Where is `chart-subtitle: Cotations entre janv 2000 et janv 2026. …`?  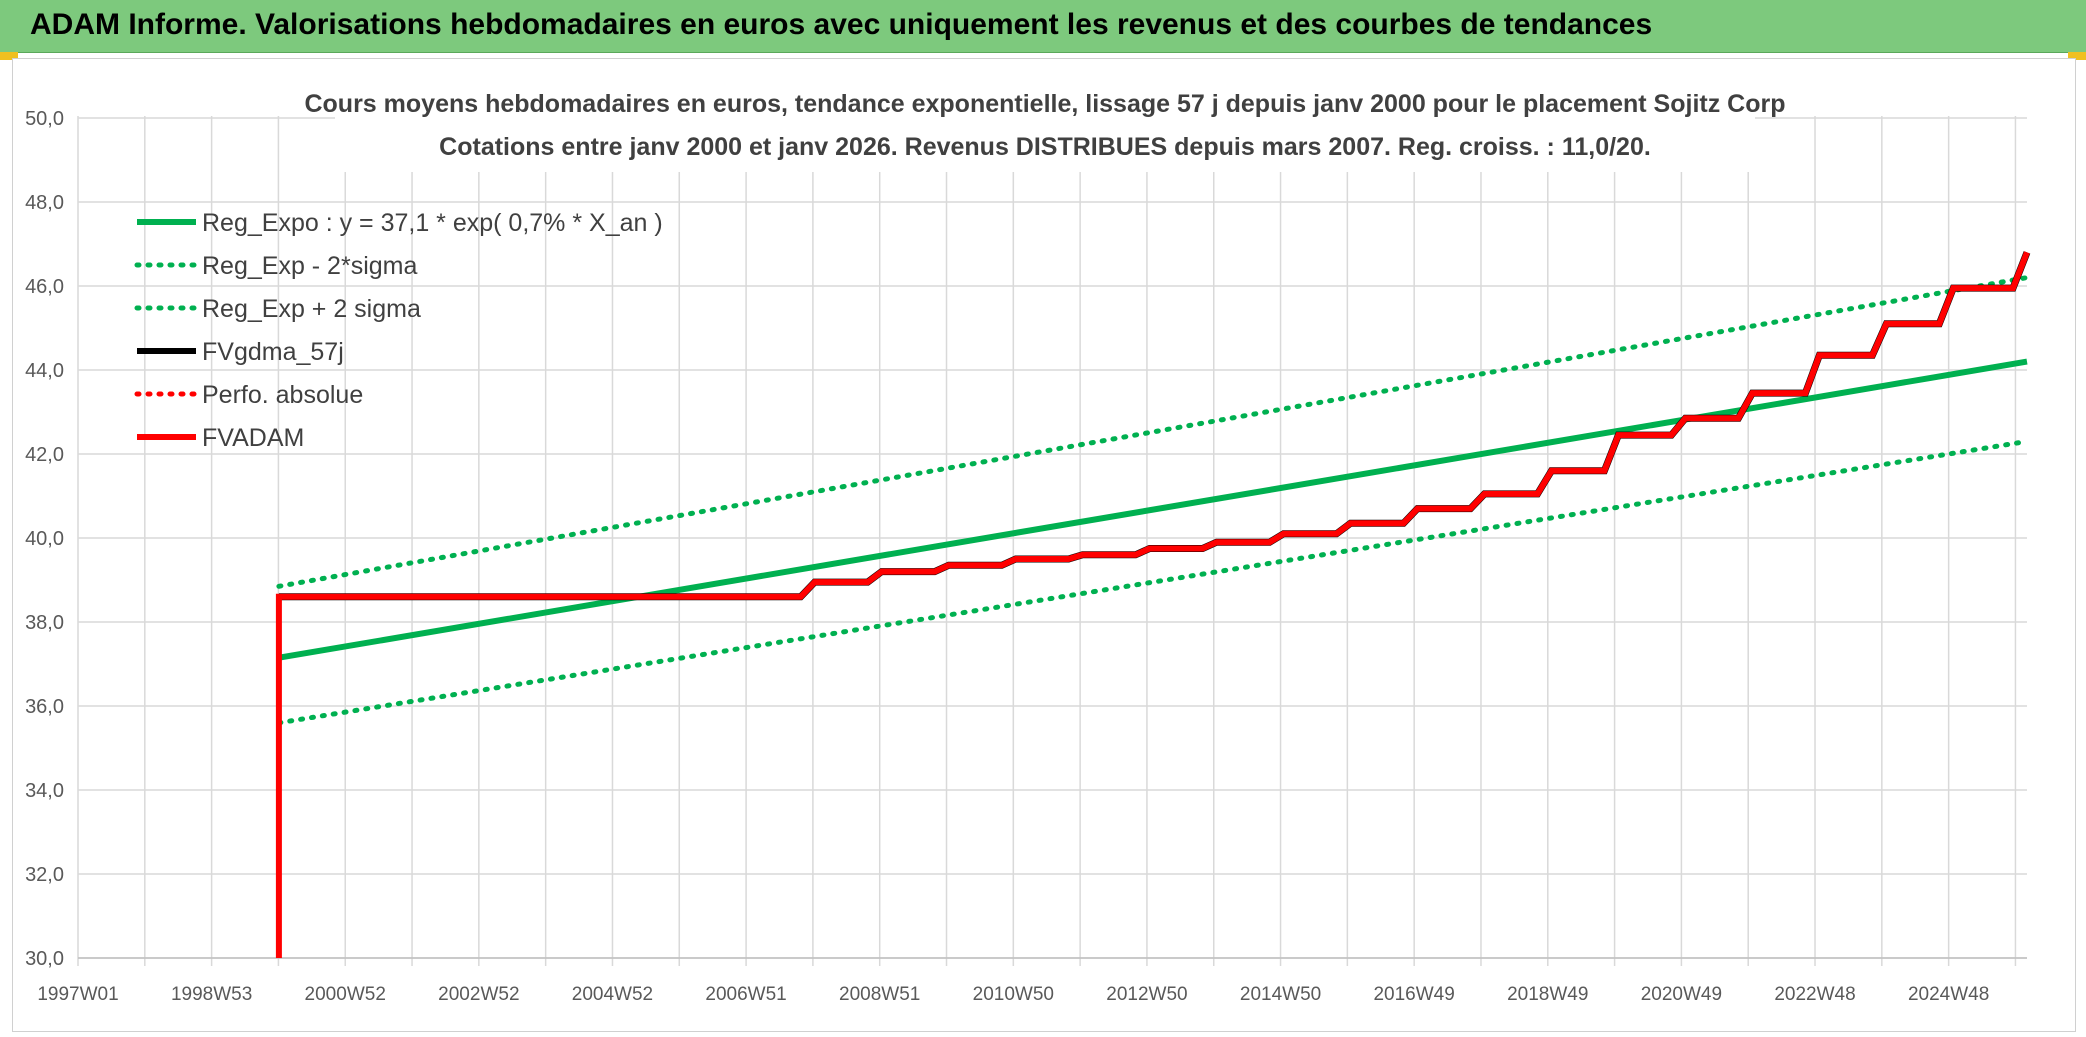
chart-subtitle: Cotations entre janv 2000 et janv 2026. … is located at coordinates (1045, 147).